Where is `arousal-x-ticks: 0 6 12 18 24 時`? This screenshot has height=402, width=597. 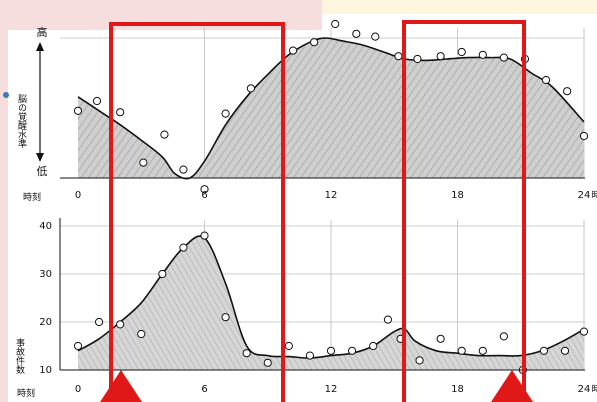
arousal-x-ticks: 0 6 12 18 24 時 is located at coordinates (336, 195).